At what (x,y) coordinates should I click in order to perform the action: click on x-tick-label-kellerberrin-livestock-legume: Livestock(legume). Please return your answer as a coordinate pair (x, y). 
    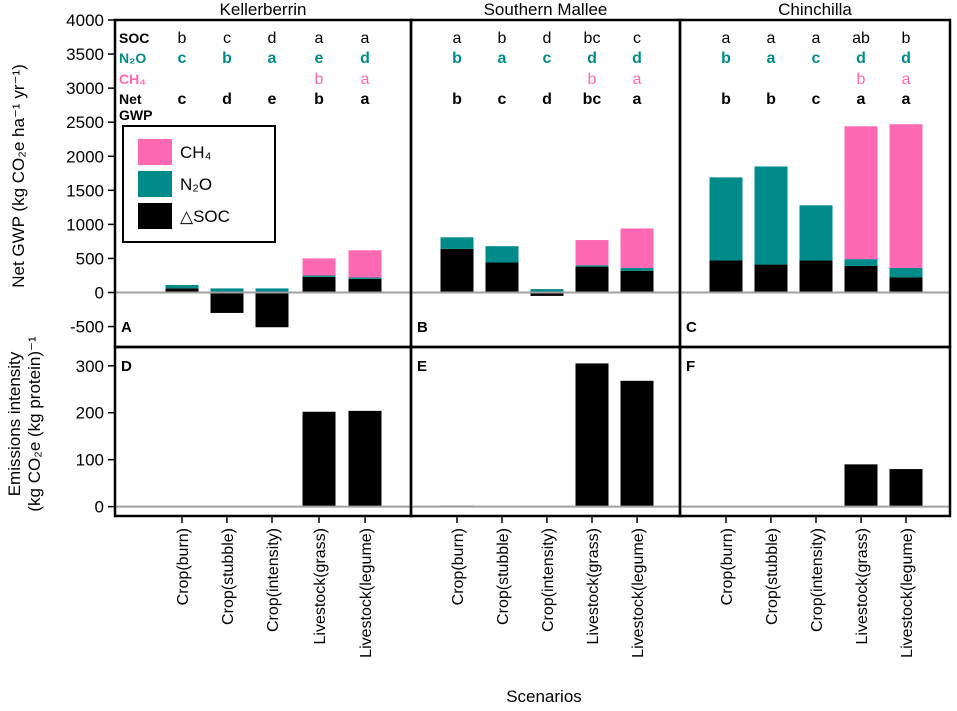
    Looking at the image, I should click on (366, 593).